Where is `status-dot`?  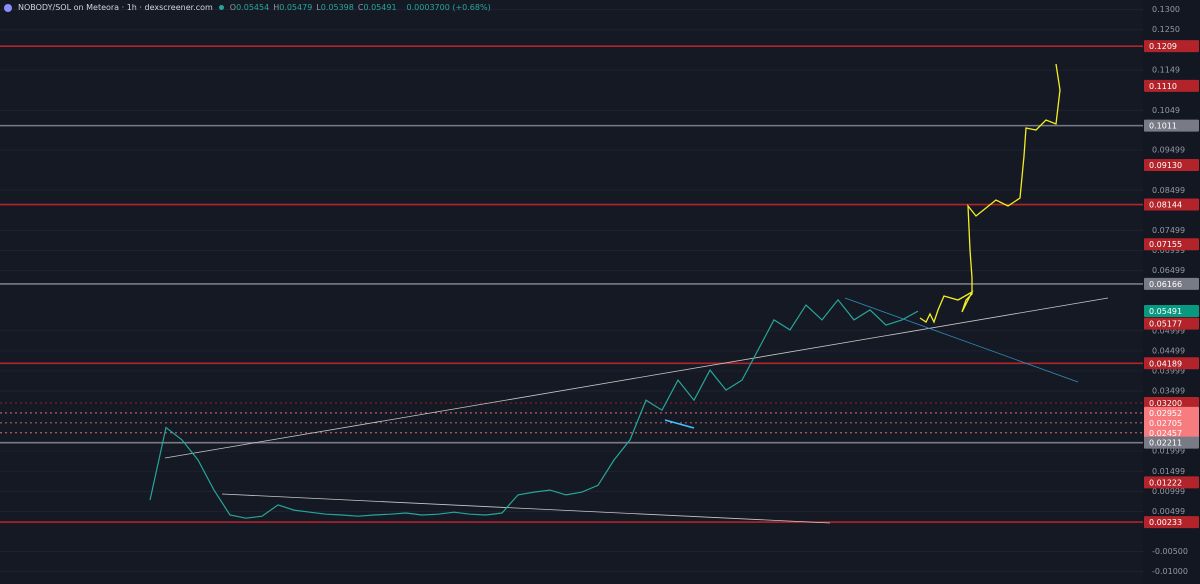 status-dot is located at coordinates (221, 7).